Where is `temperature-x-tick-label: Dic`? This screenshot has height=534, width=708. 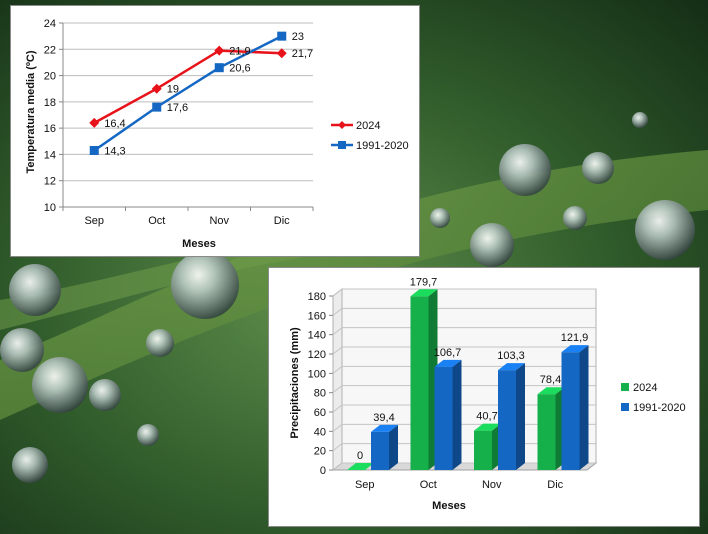
temperature-x-tick-label: Dic is located at coordinates (282, 221).